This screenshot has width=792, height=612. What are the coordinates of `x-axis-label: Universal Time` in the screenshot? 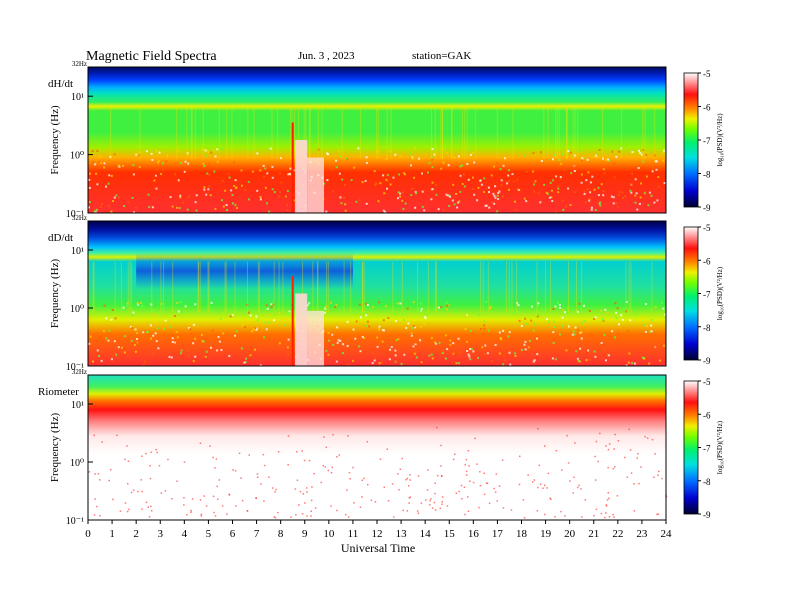 It's located at (378, 548).